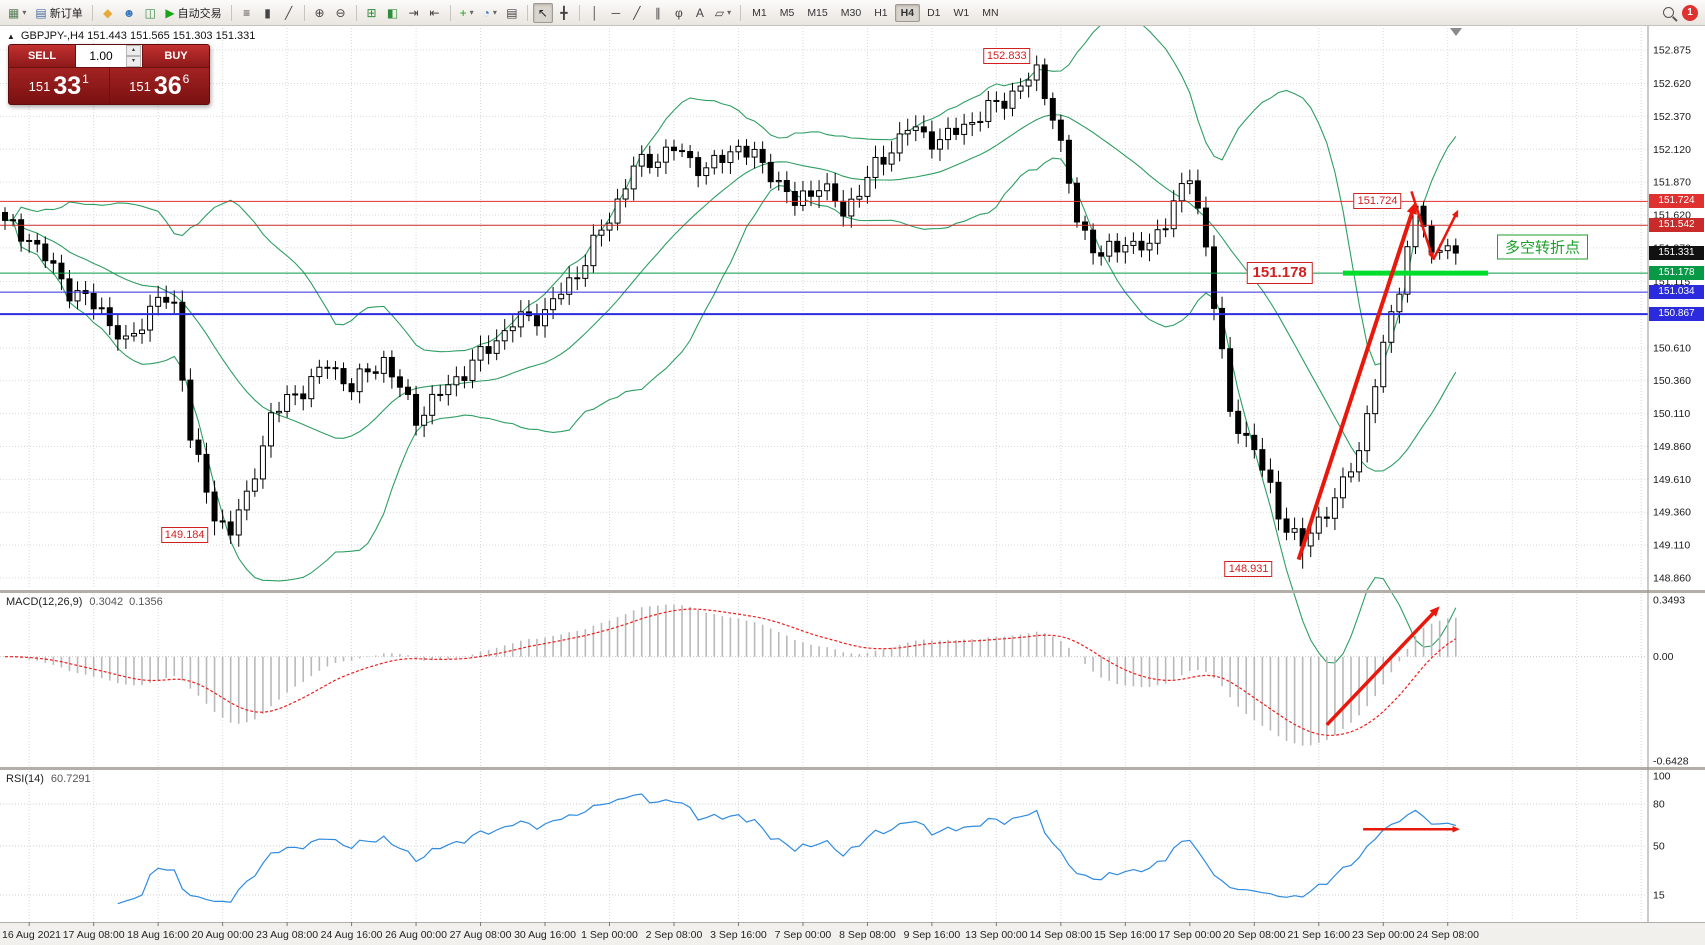  Describe the element at coordinates (1061, 935) in the screenshot. I see `axis-label: 14 Sep 08:00` at that location.